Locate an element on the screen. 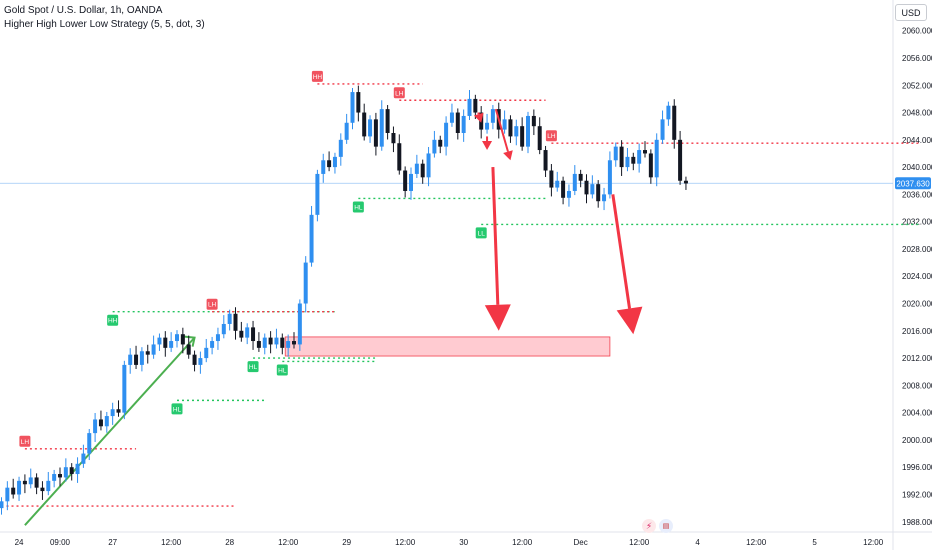 This screenshot has height=550, width=932. lightning-icon: ⚡ is located at coordinates (649, 526).